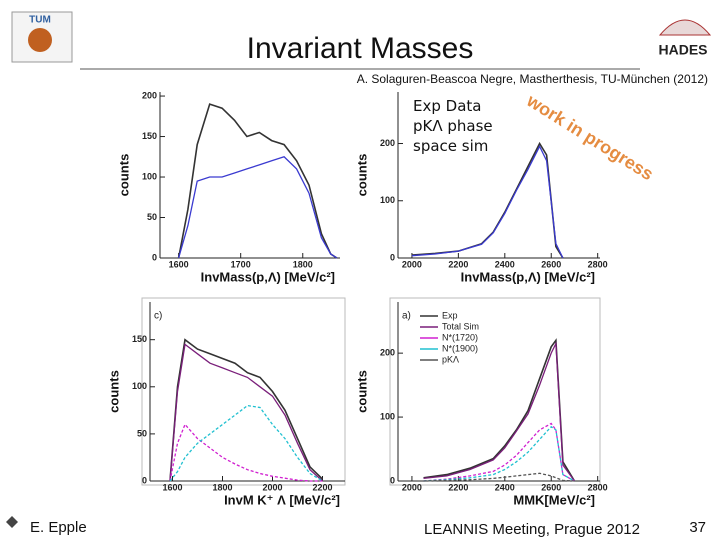 This screenshot has width=720, height=540. I want to click on legend-label: Exp, so click(450, 315).